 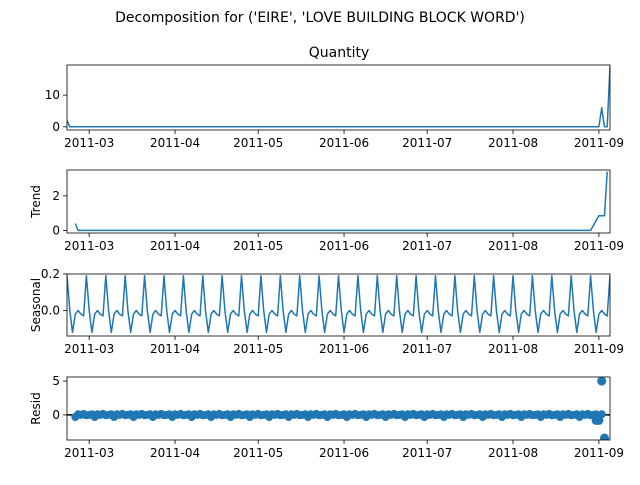 What do you see at coordinates (89, 349) in the screenshot?
I see `seasonal-xtick-label: 2011-03` at bounding box center [89, 349].